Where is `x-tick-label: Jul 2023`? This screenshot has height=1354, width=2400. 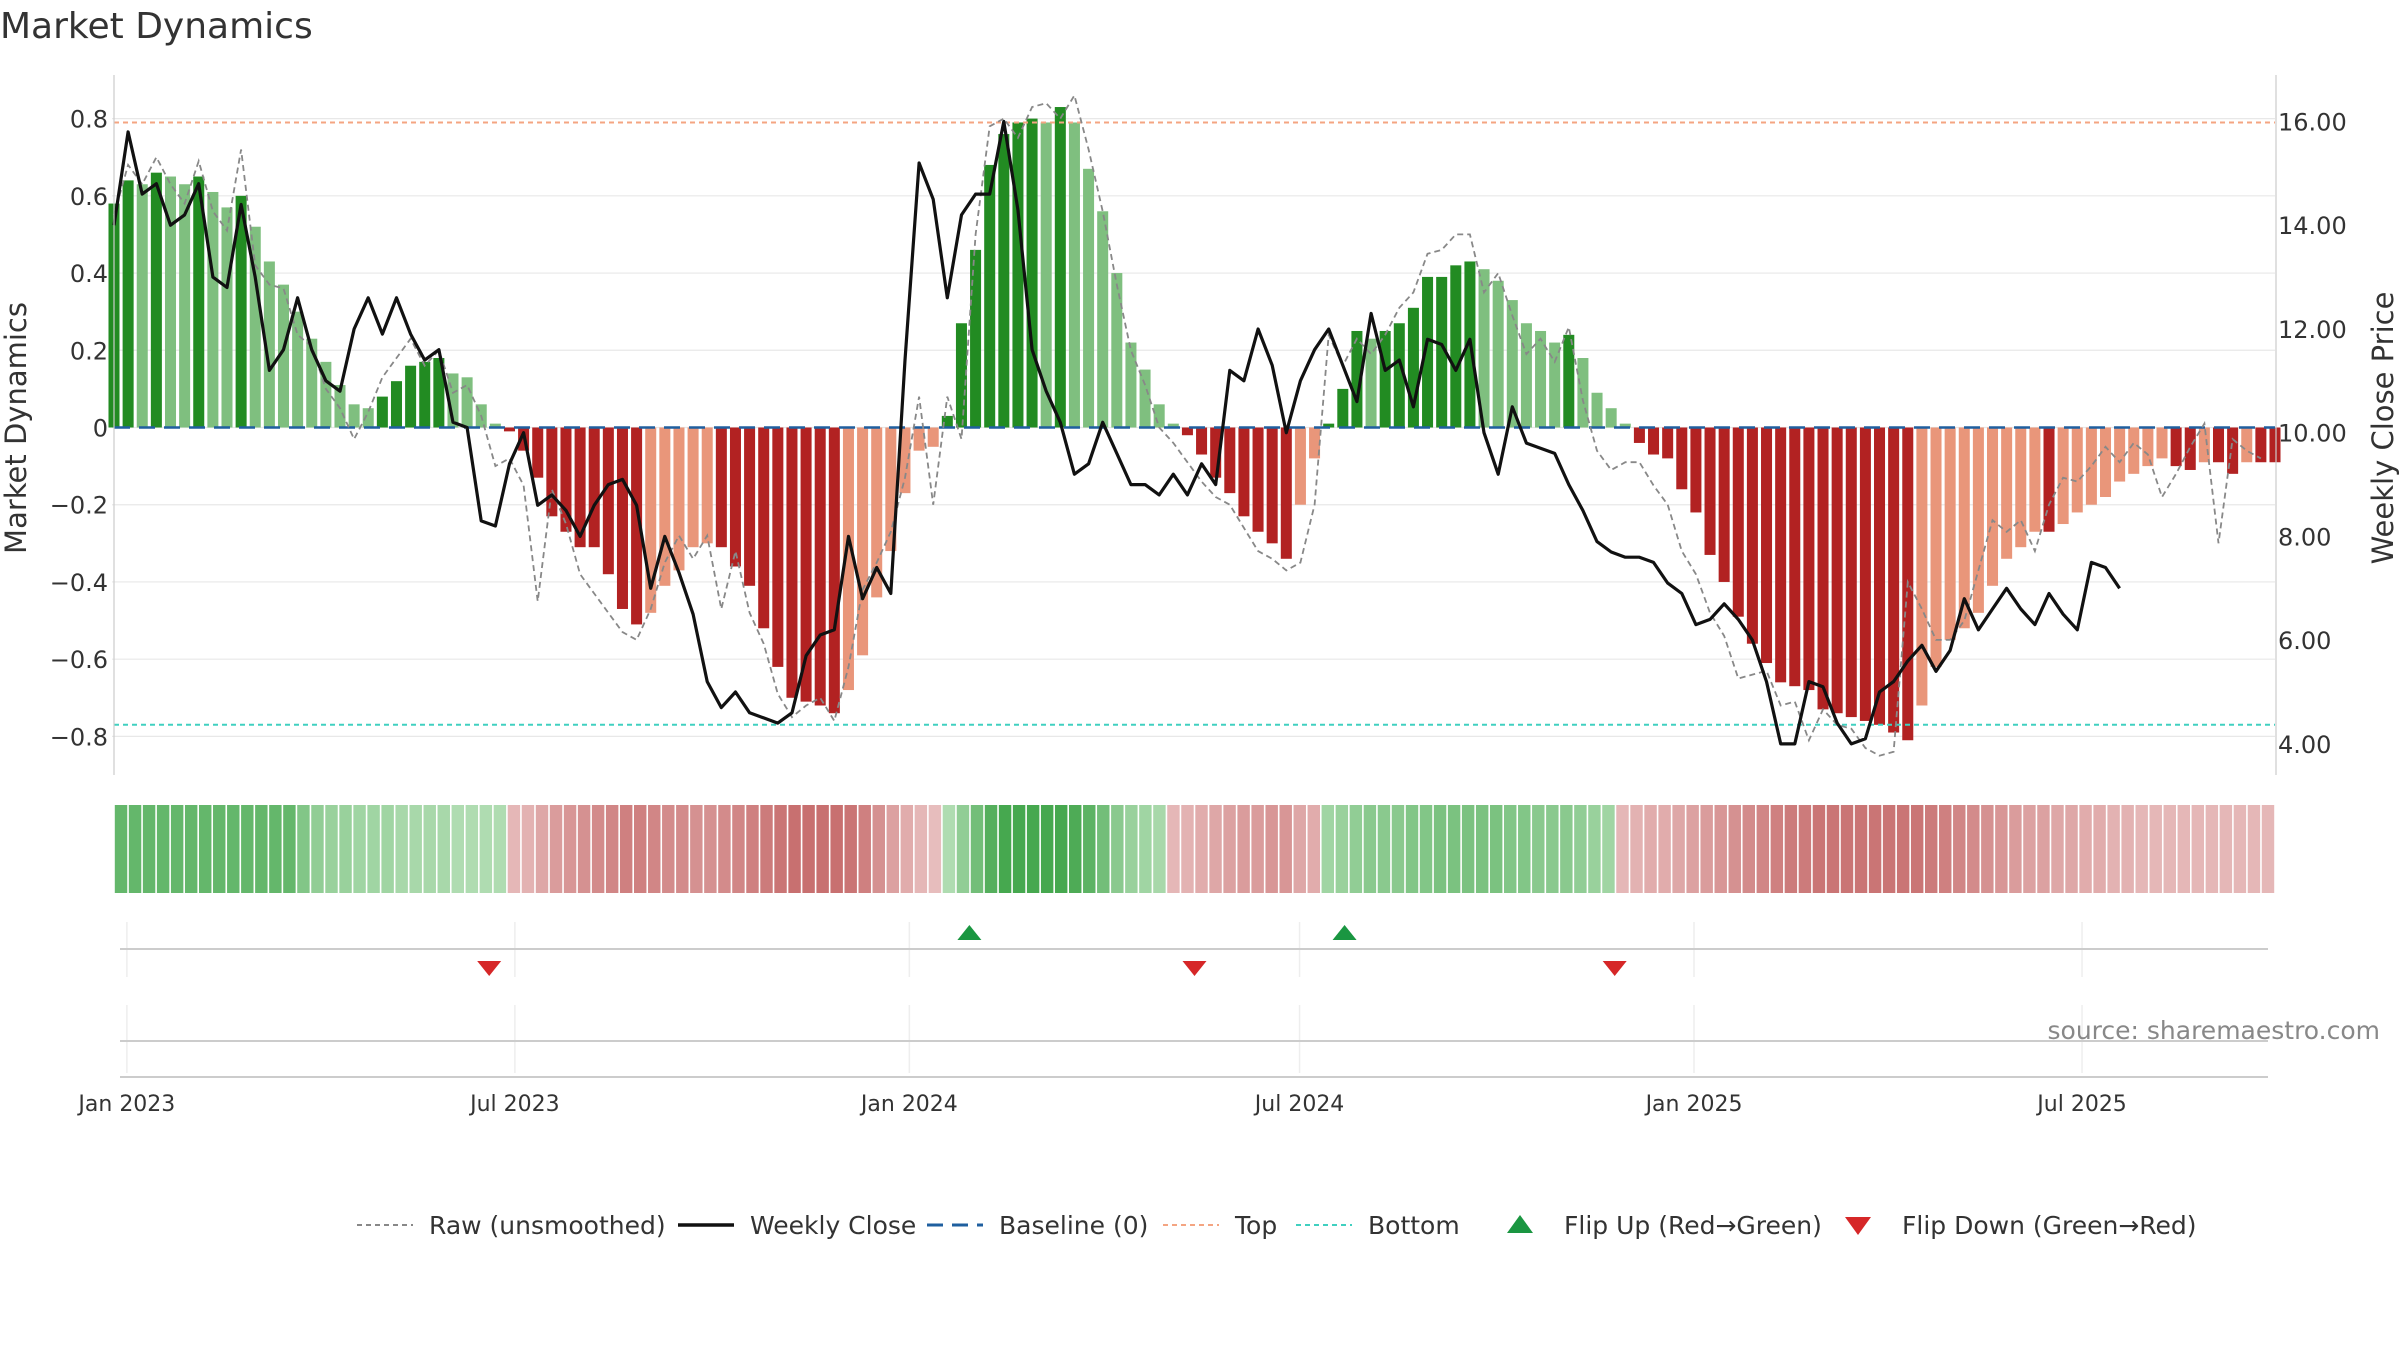 x-tick-label: Jul 2023 is located at coordinates (514, 1104).